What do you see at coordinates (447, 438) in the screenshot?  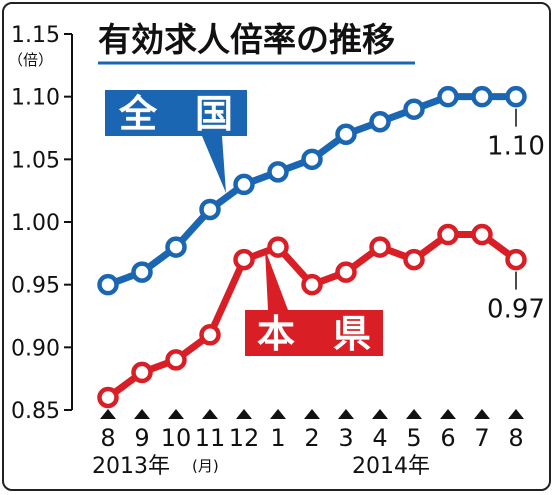 I see `x-tick-label: 6` at bounding box center [447, 438].